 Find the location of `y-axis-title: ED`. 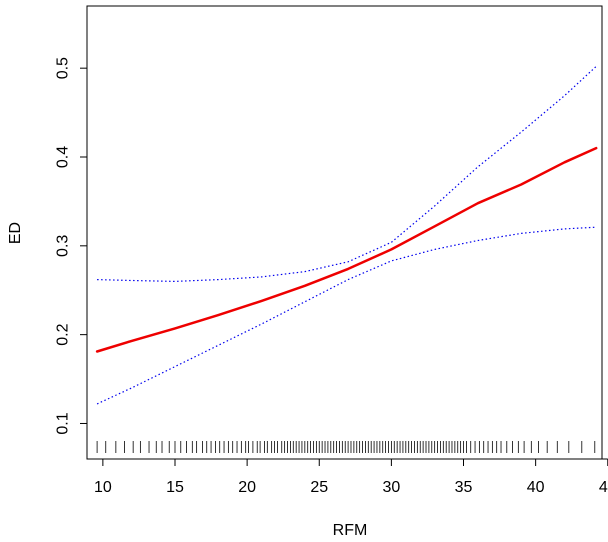

y-axis-title: ED is located at coordinates (15, 233).